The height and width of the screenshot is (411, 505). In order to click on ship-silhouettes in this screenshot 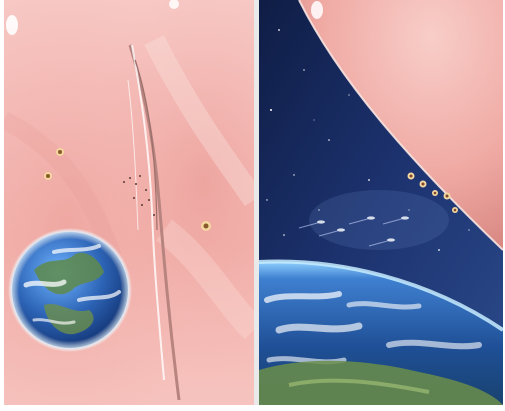, I will do `click(363, 229)`.